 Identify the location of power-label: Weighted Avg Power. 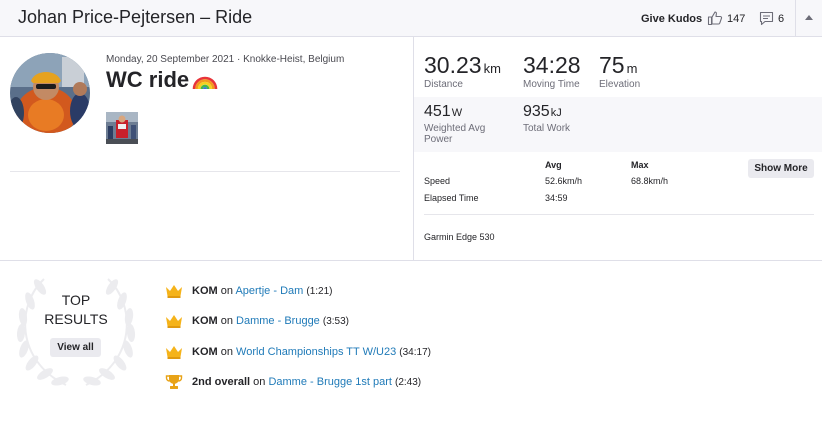
(454, 134).